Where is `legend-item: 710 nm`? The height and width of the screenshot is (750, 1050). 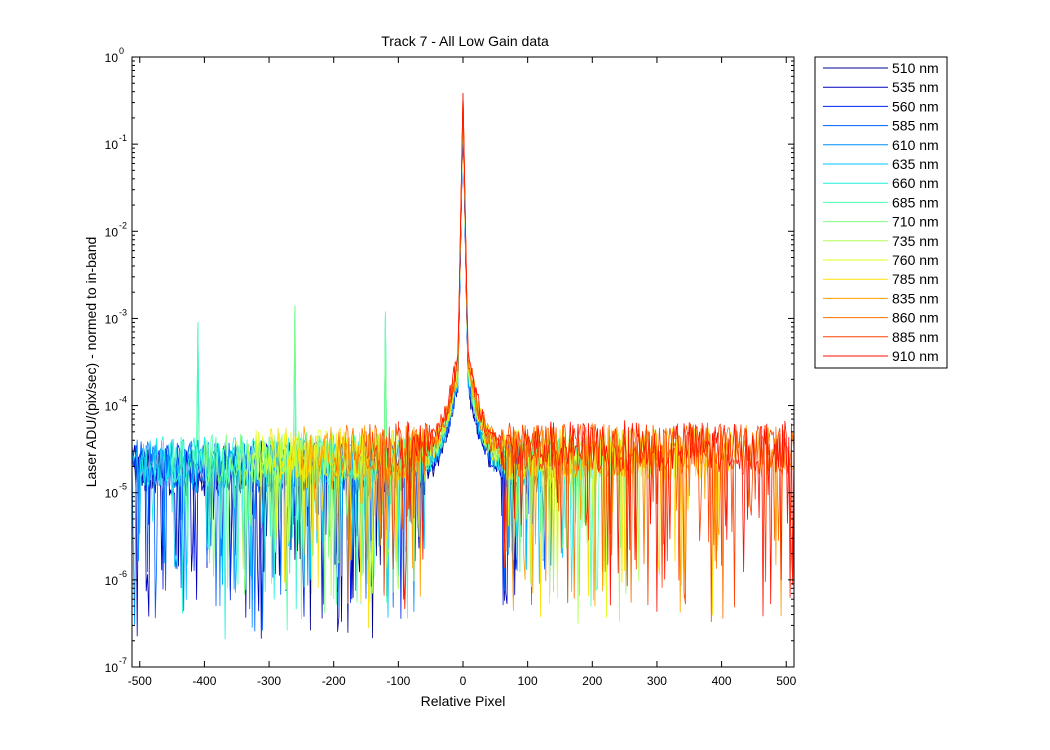 legend-item: 710 nm is located at coordinates (881, 222).